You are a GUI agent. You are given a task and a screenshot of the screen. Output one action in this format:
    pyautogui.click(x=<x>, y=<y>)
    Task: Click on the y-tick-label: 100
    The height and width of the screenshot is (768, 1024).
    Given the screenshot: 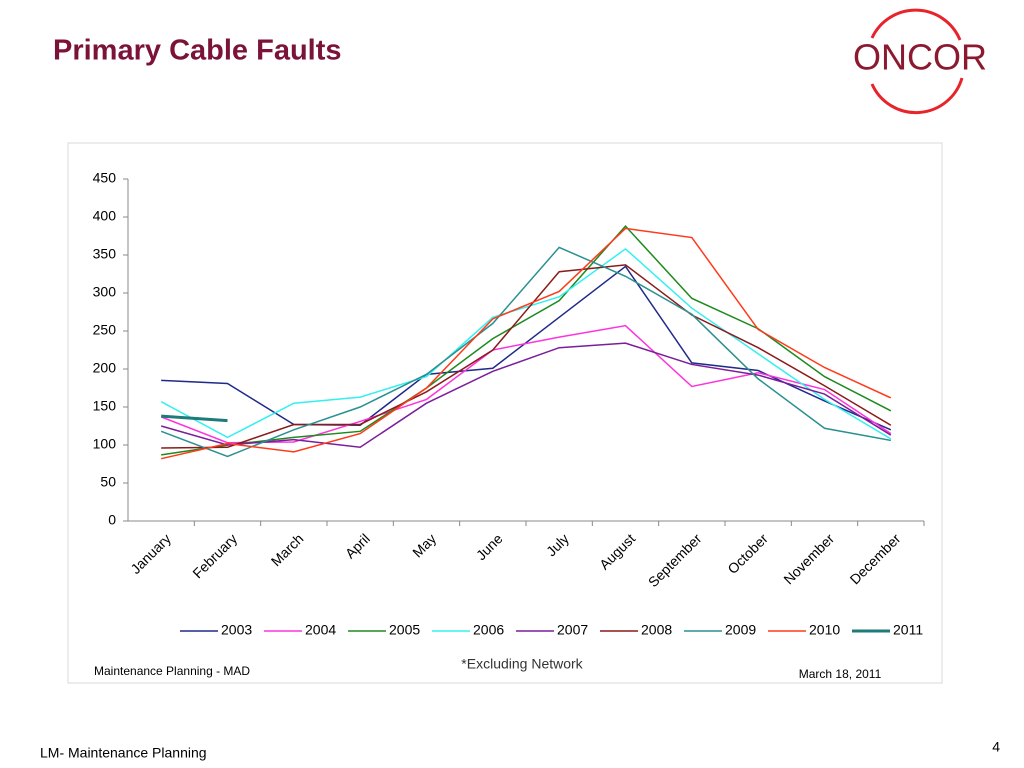 What is the action you would take?
    pyautogui.click(x=105, y=444)
    